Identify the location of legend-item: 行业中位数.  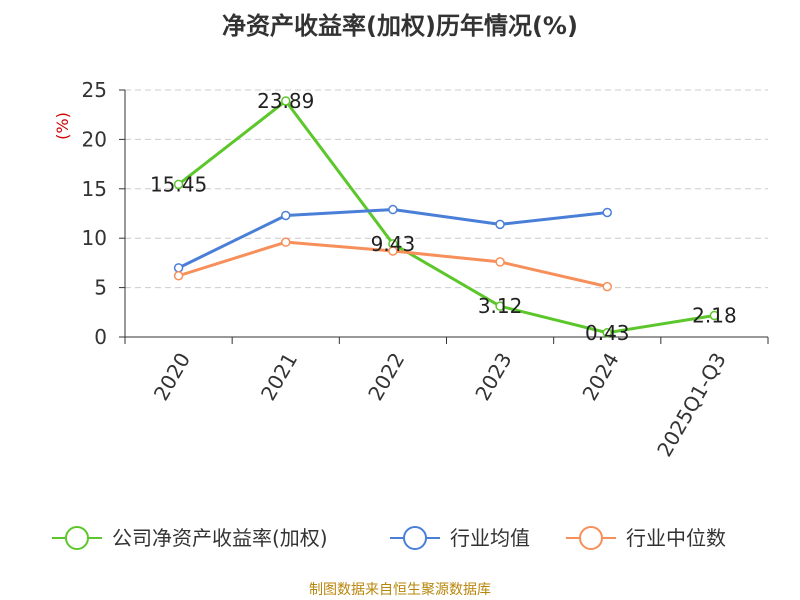
(646, 538).